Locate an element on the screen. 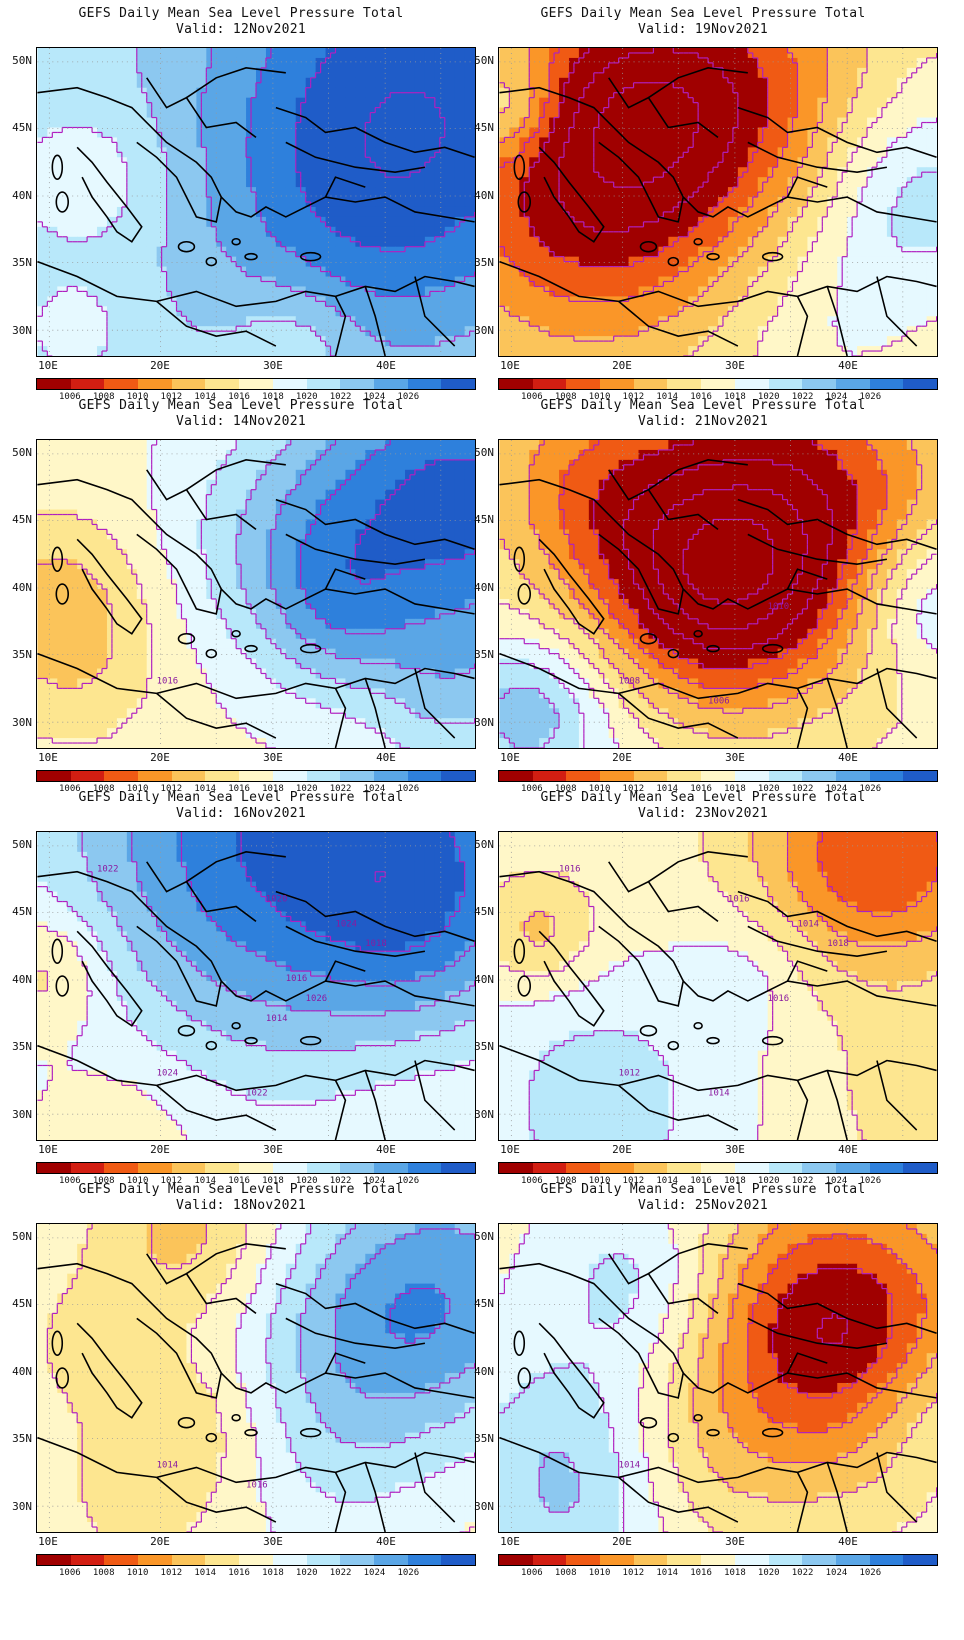  contour-label: 1012 is located at coordinates (630, 1073).